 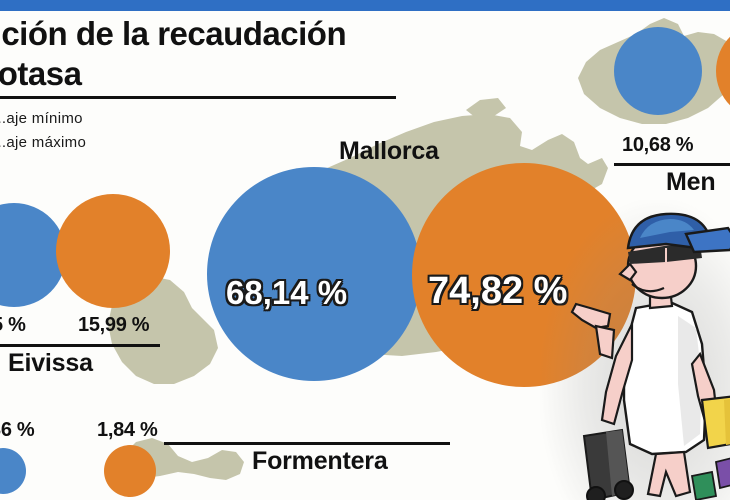 What do you see at coordinates (41, 73) in the screenshot?
I see `page-title-line-2: ...ecotasa` at bounding box center [41, 73].